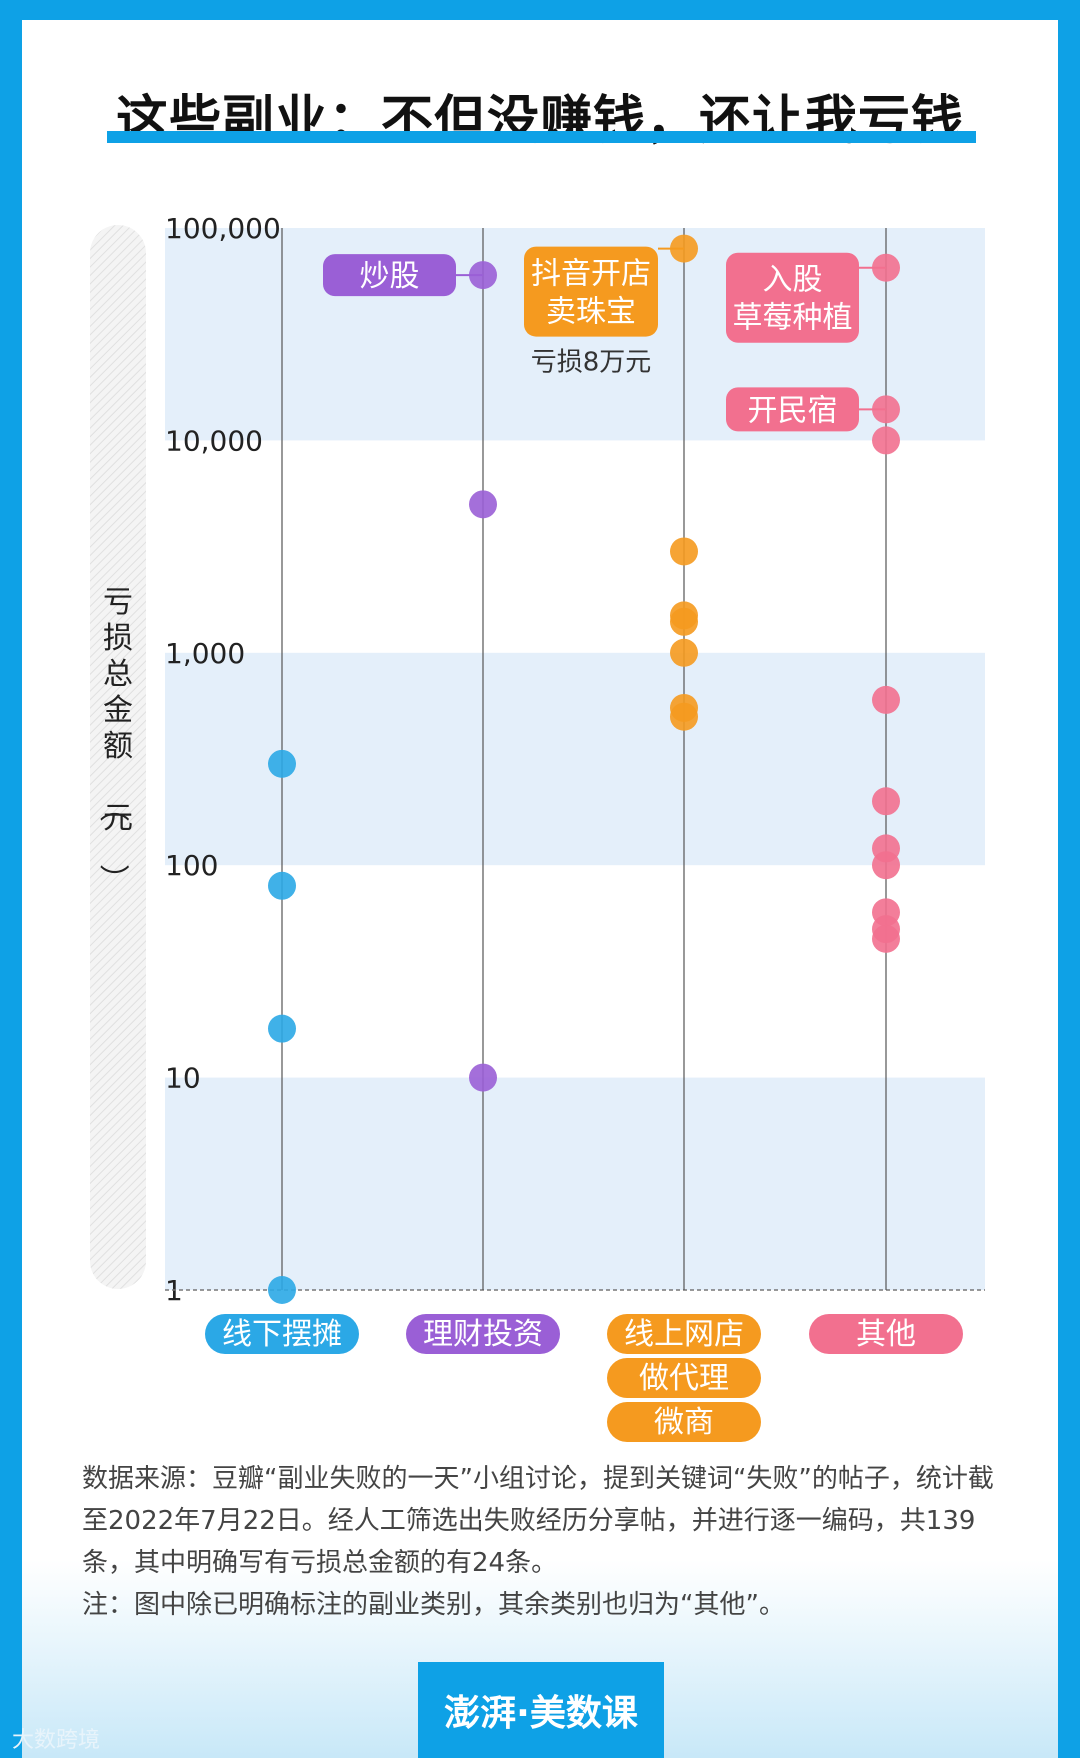 This screenshot has width=1080, height=1758. I want to click on annotation-label: 抖音开店, so click(591, 274).